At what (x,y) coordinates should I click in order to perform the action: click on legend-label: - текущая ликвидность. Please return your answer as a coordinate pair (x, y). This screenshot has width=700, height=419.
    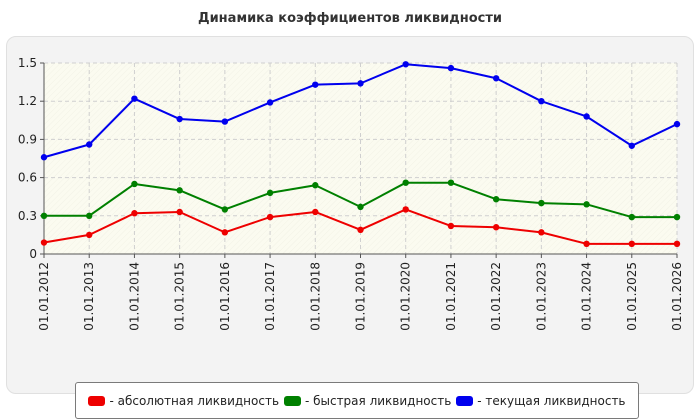
    Looking at the image, I should click on (551, 400).